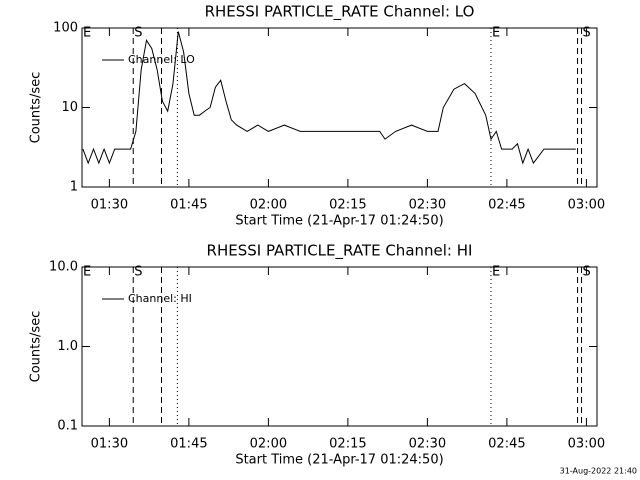 The height and width of the screenshot is (480, 640). What do you see at coordinates (67, 426) in the screenshot?
I see `y-tick-label: 0.1` at bounding box center [67, 426].